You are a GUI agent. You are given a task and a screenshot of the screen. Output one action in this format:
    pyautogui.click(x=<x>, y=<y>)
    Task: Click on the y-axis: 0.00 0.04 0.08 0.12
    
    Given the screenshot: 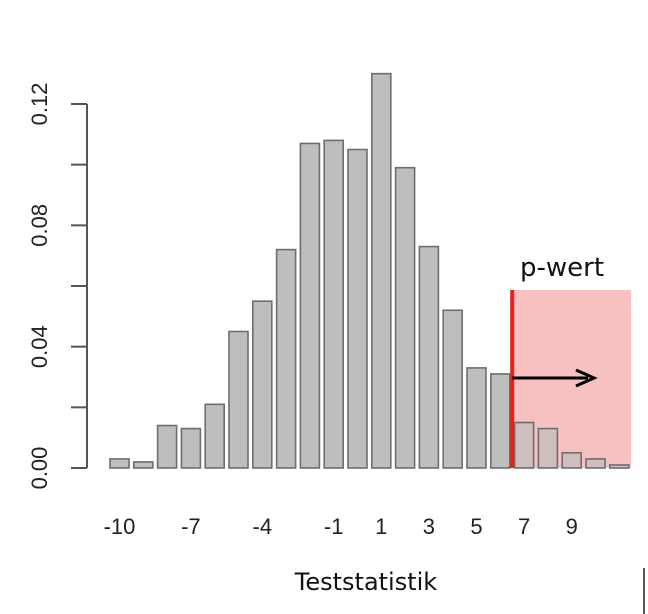 What is the action you would take?
    pyautogui.click(x=57, y=286)
    